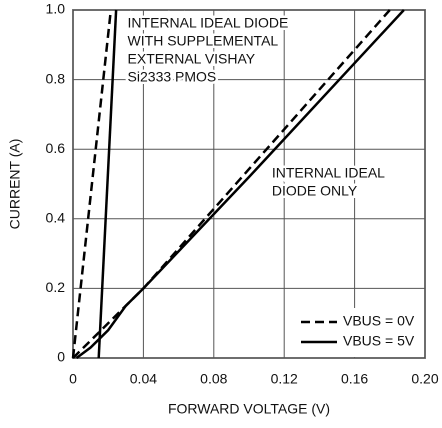  Describe the element at coordinates (379, 341) in the screenshot. I see `legend-label: VBUS = 5V` at that location.